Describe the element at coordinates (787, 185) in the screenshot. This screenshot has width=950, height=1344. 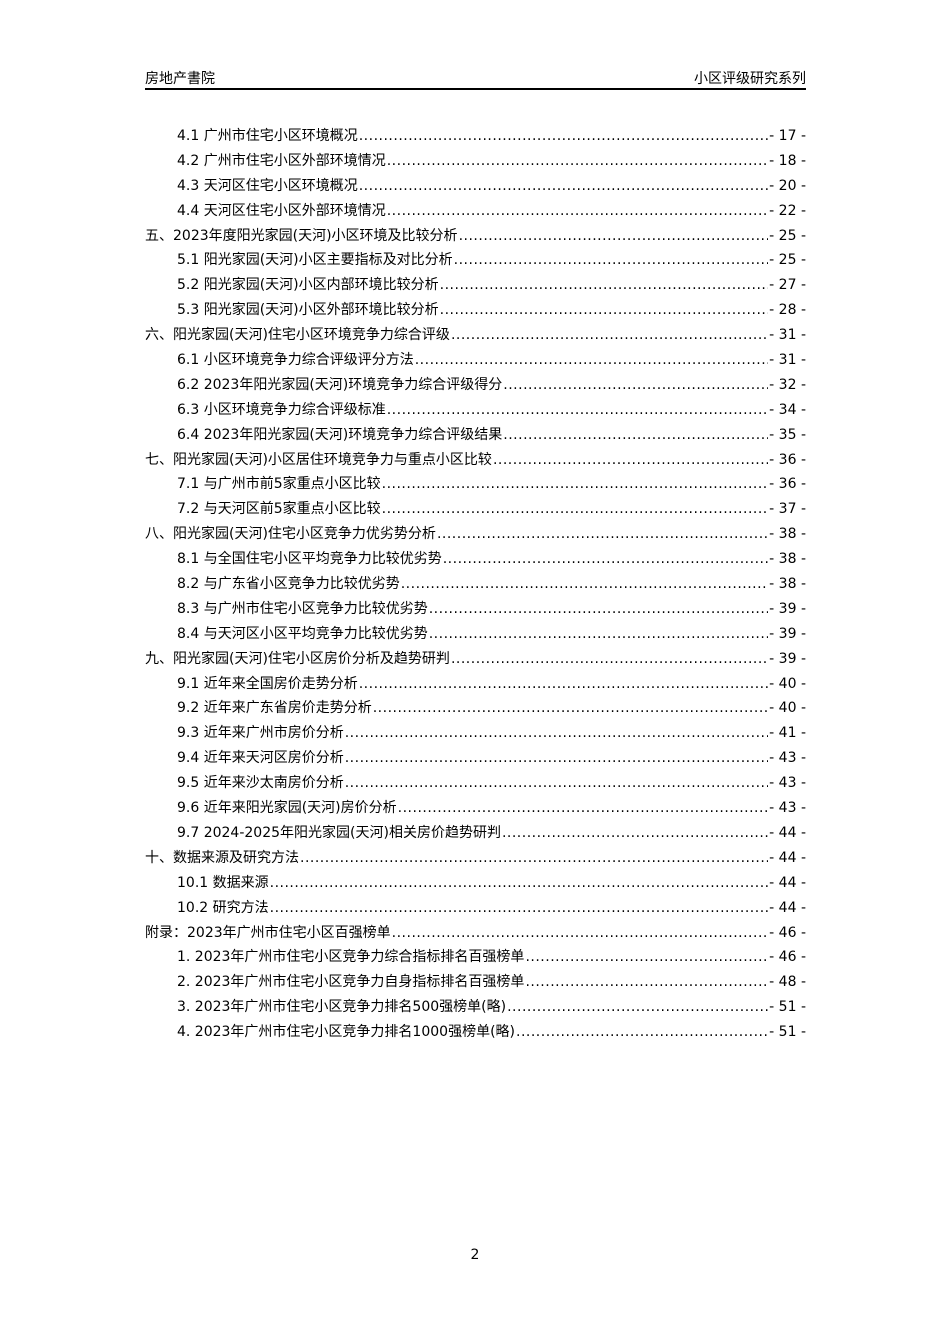
I see `toc-entry-page: - 20 -` at that location.